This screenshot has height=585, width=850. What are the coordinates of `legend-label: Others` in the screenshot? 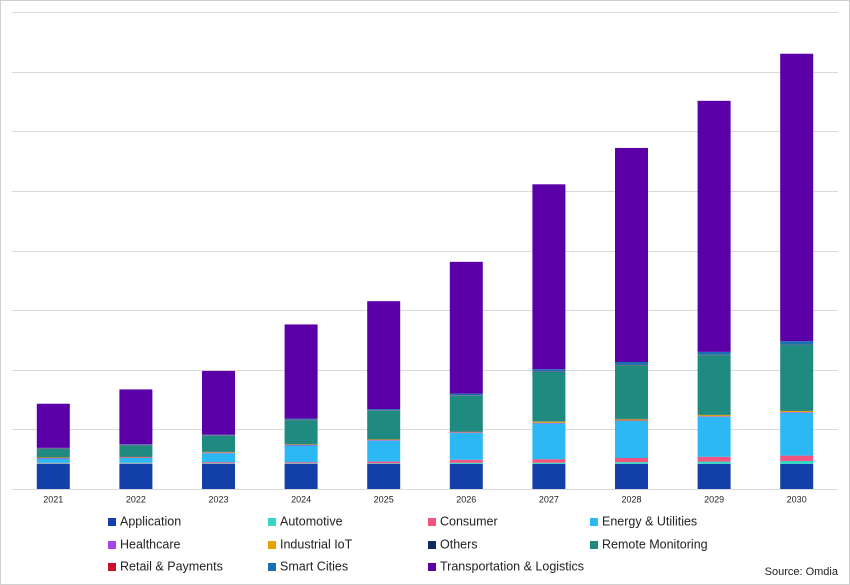 It's located at (459, 544).